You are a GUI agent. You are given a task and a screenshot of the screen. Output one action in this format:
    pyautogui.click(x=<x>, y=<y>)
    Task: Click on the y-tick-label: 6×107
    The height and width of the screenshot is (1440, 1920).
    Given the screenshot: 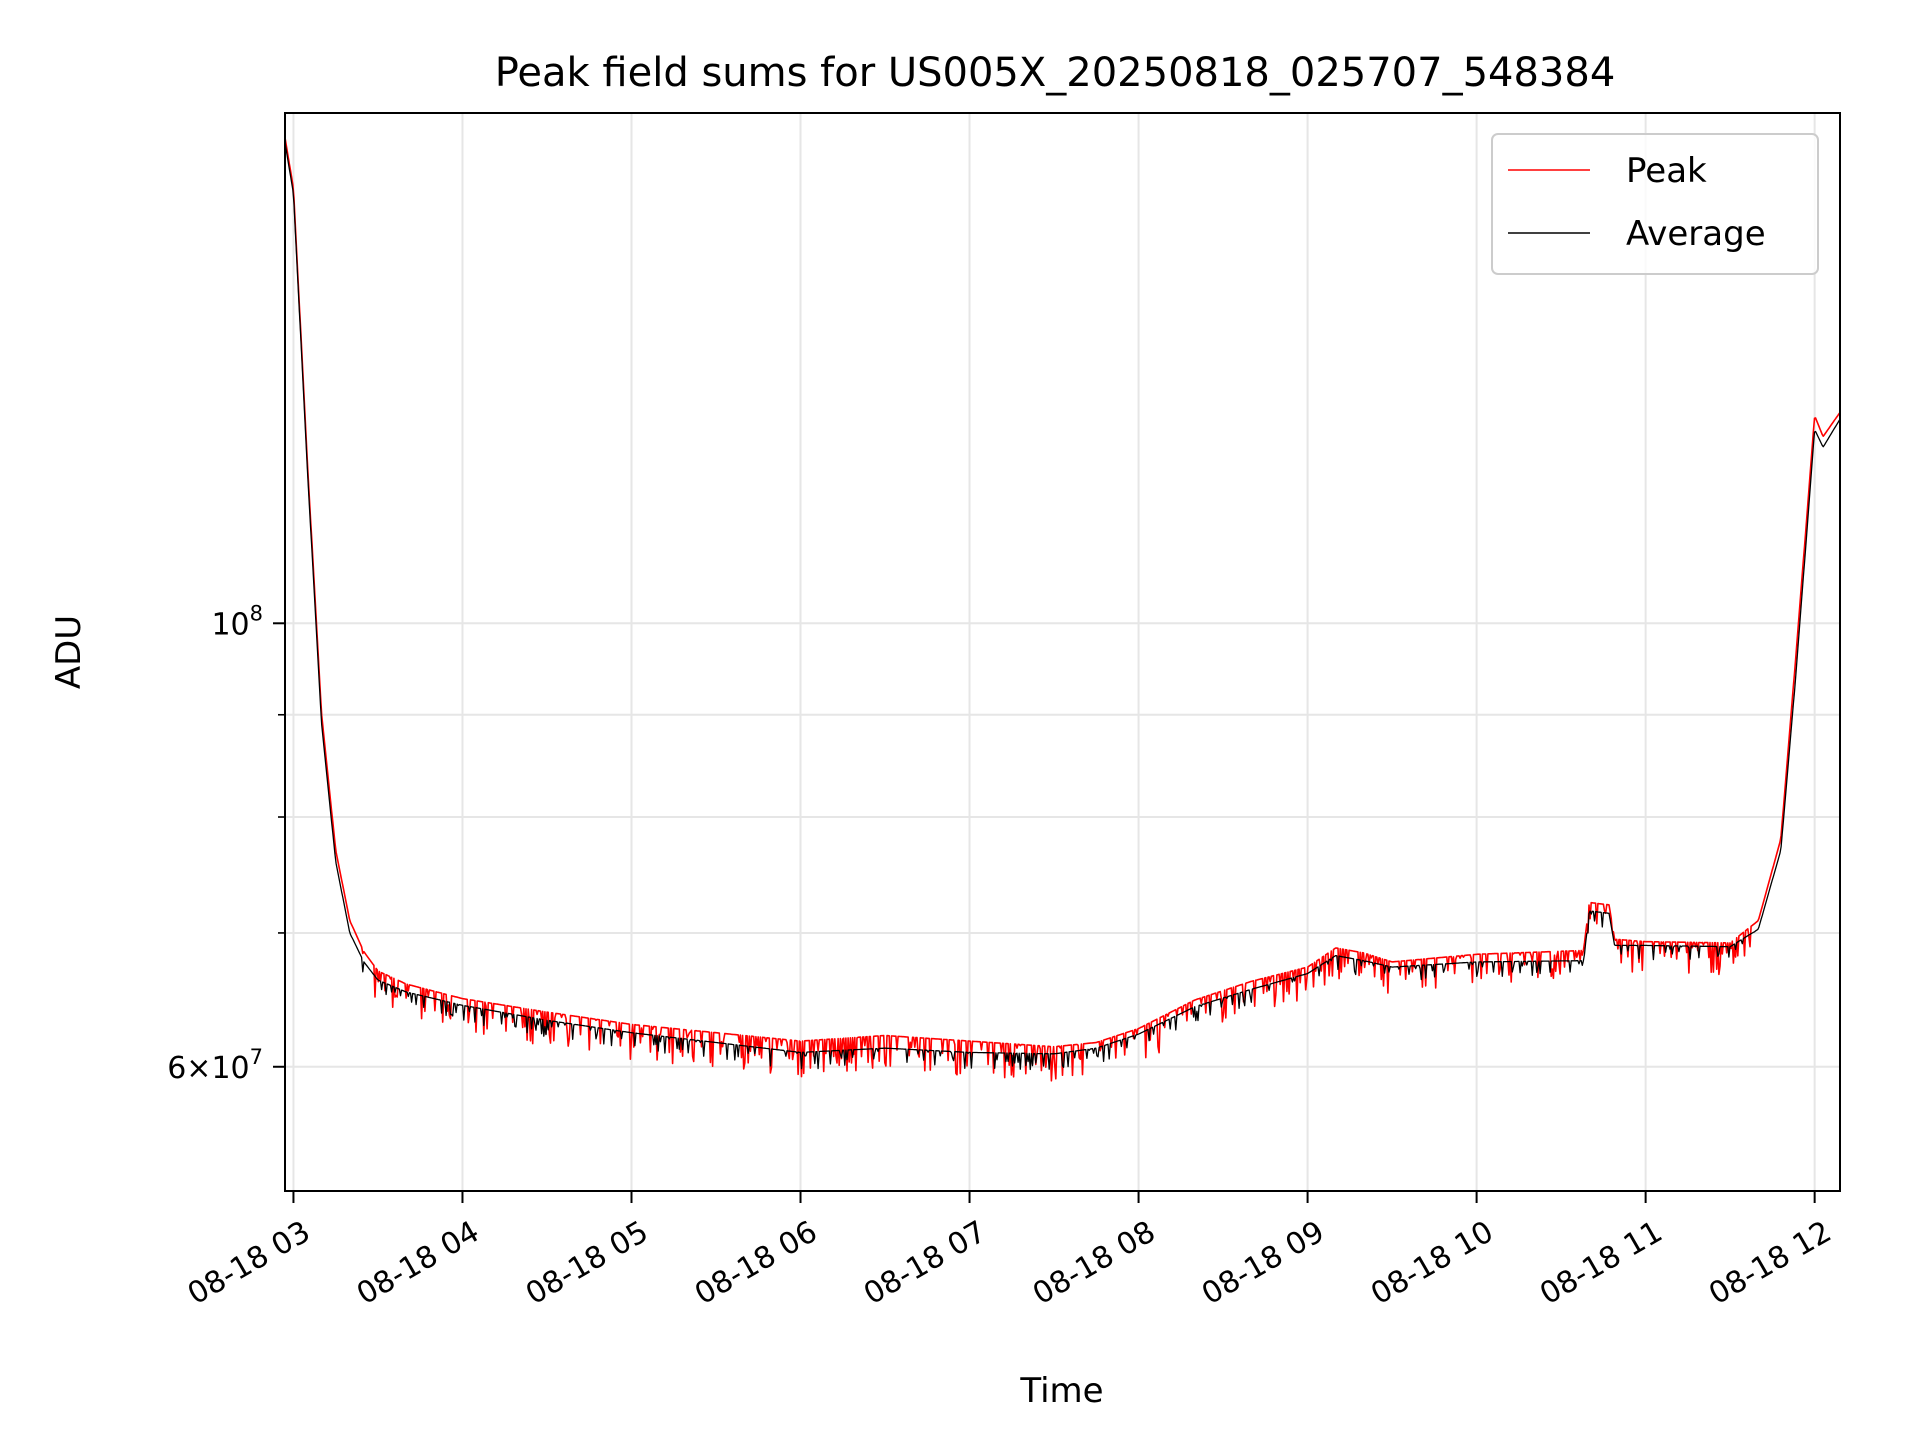 What is the action you would take?
    pyautogui.click(x=215, y=1065)
    